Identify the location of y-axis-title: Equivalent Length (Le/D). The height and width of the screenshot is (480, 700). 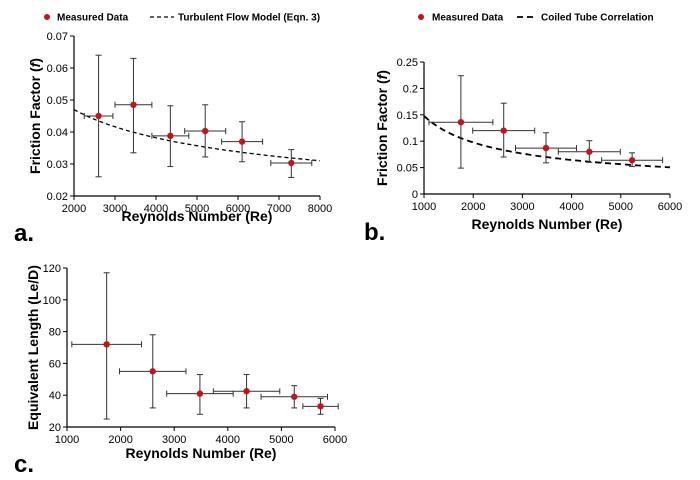
(33, 347).